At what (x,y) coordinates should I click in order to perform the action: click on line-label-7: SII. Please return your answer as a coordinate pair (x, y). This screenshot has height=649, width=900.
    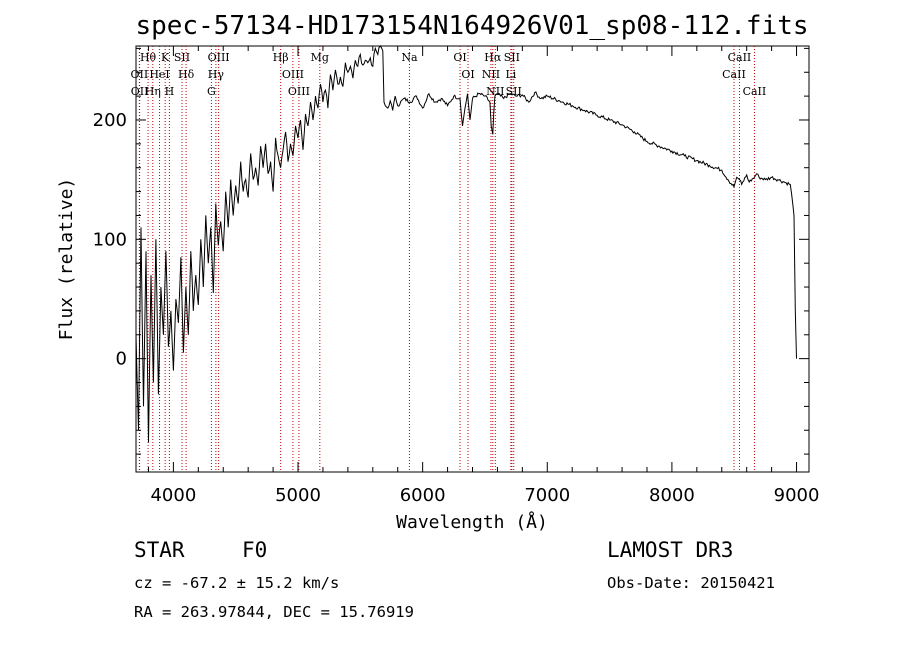
    Looking at the image, I should click on (182, 57).